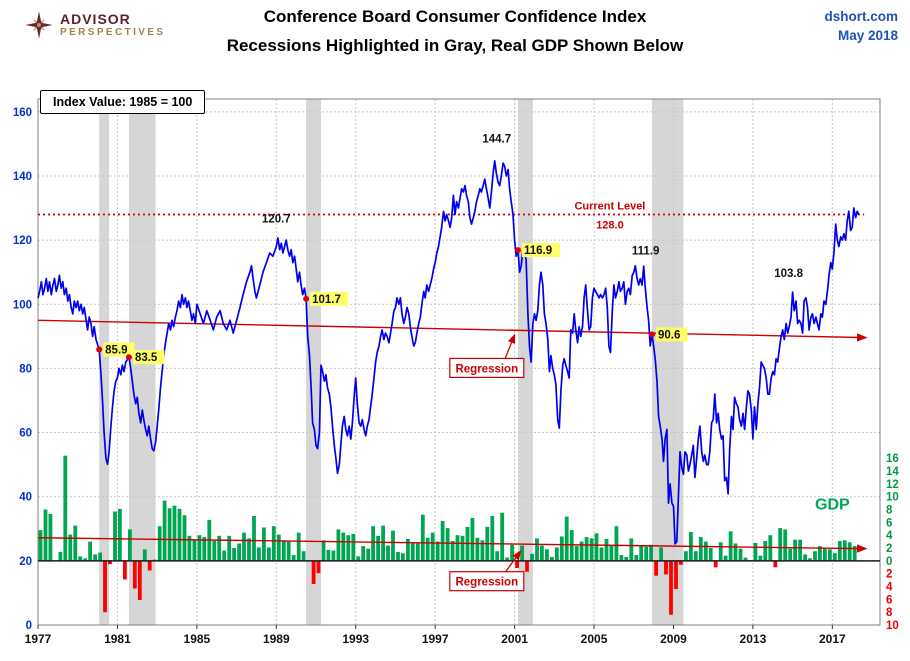 This screenshot has height=661, width=910. What do you see at coordinates (892, 626) in the screenshot?
I see `right-axis-tick-neg: 10` at bounding box center [892, 626].